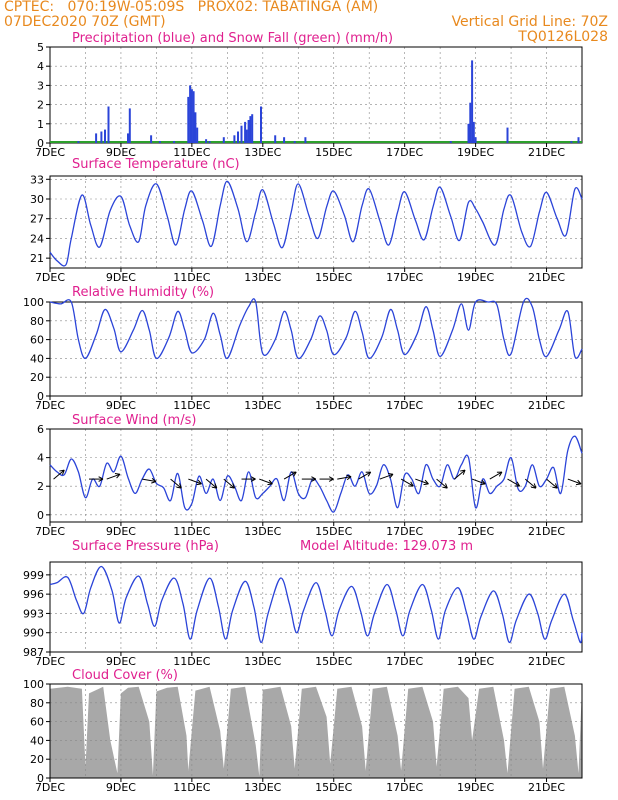 The height and width of the screenshot is (800, 618). I want to click on y-tick-label: 999, so click(33, 575).